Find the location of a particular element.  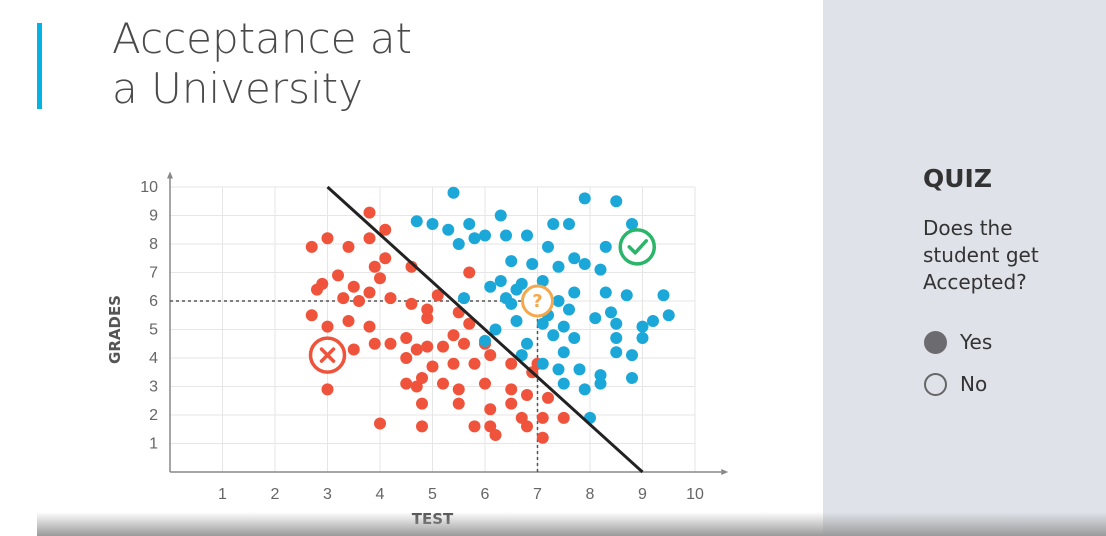

check-circle-icon is located at coordinates (637, 247).